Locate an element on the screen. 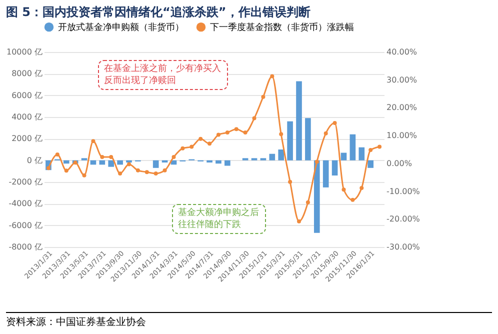  text: 资料来源：中国证券基金业协会 is located at coordinates (249, 320).